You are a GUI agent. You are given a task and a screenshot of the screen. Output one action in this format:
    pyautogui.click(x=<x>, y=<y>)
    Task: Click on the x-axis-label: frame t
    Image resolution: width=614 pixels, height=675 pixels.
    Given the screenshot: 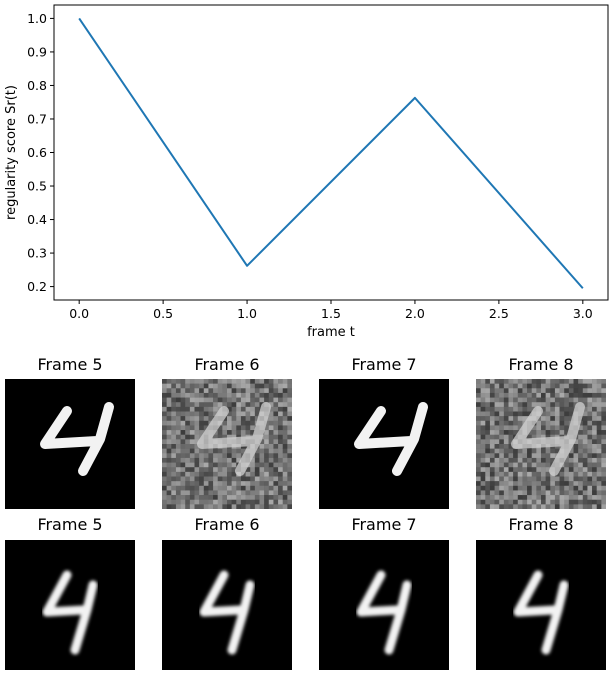 What is the action you would take?
    pyautogui.click(x=331, y=332)
    